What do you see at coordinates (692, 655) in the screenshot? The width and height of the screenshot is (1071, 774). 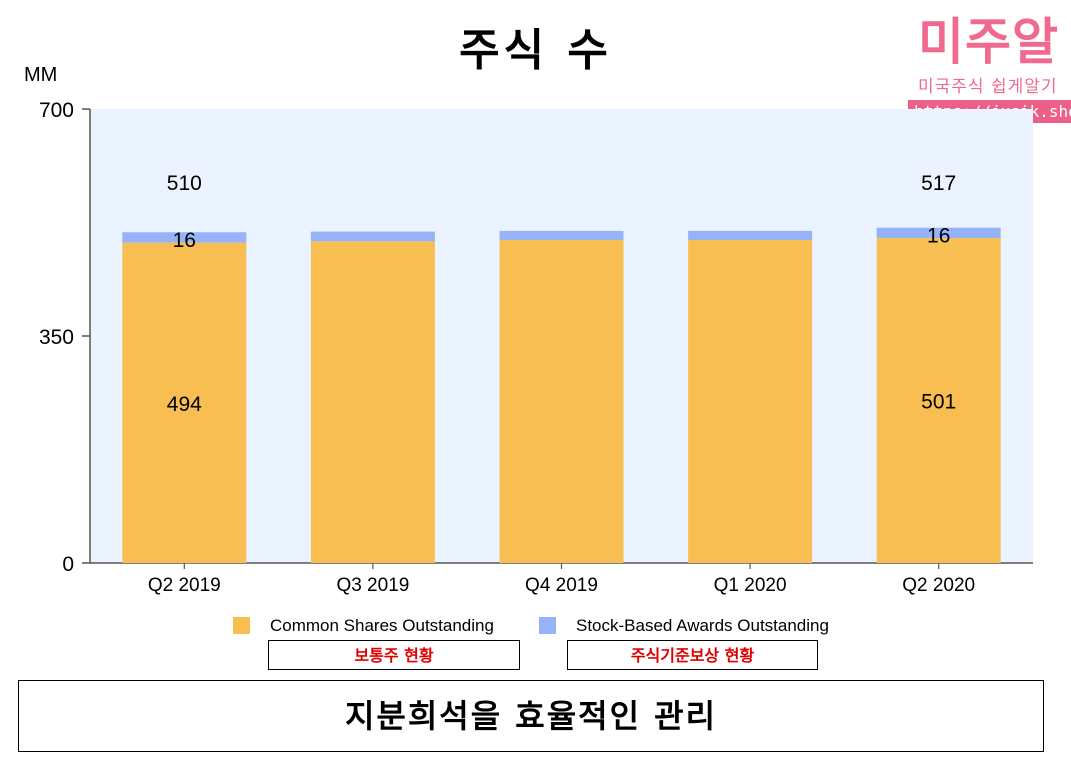 I see `legend-annotation-awards: 주식기준보상 현황` at bounding box center [692, 655].